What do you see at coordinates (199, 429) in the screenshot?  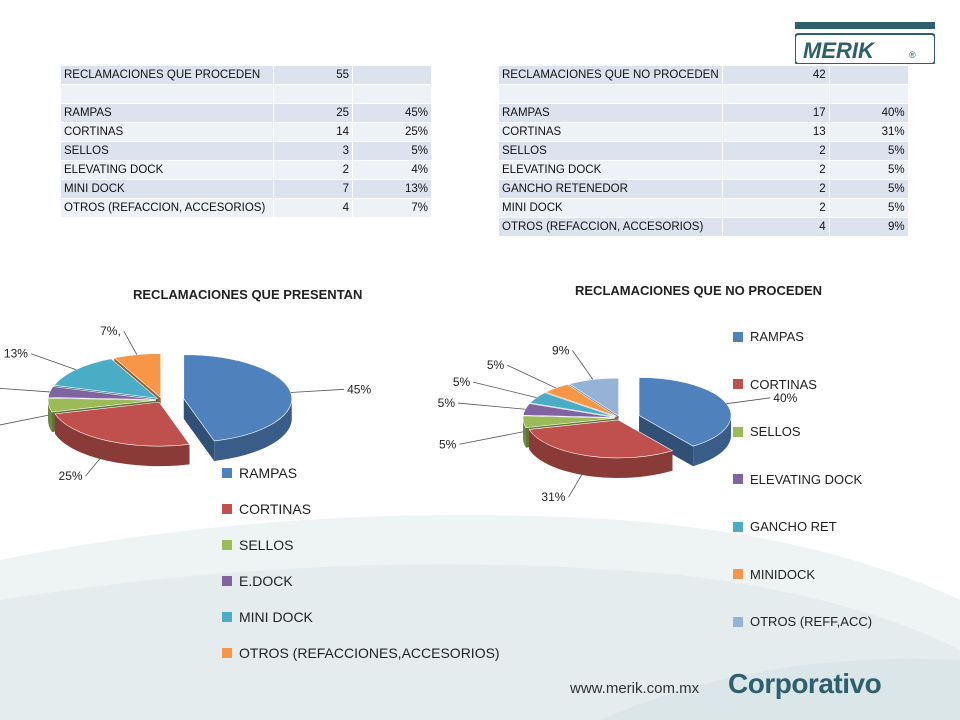 I see `pie1-wall` at bounding box center [199, 429].